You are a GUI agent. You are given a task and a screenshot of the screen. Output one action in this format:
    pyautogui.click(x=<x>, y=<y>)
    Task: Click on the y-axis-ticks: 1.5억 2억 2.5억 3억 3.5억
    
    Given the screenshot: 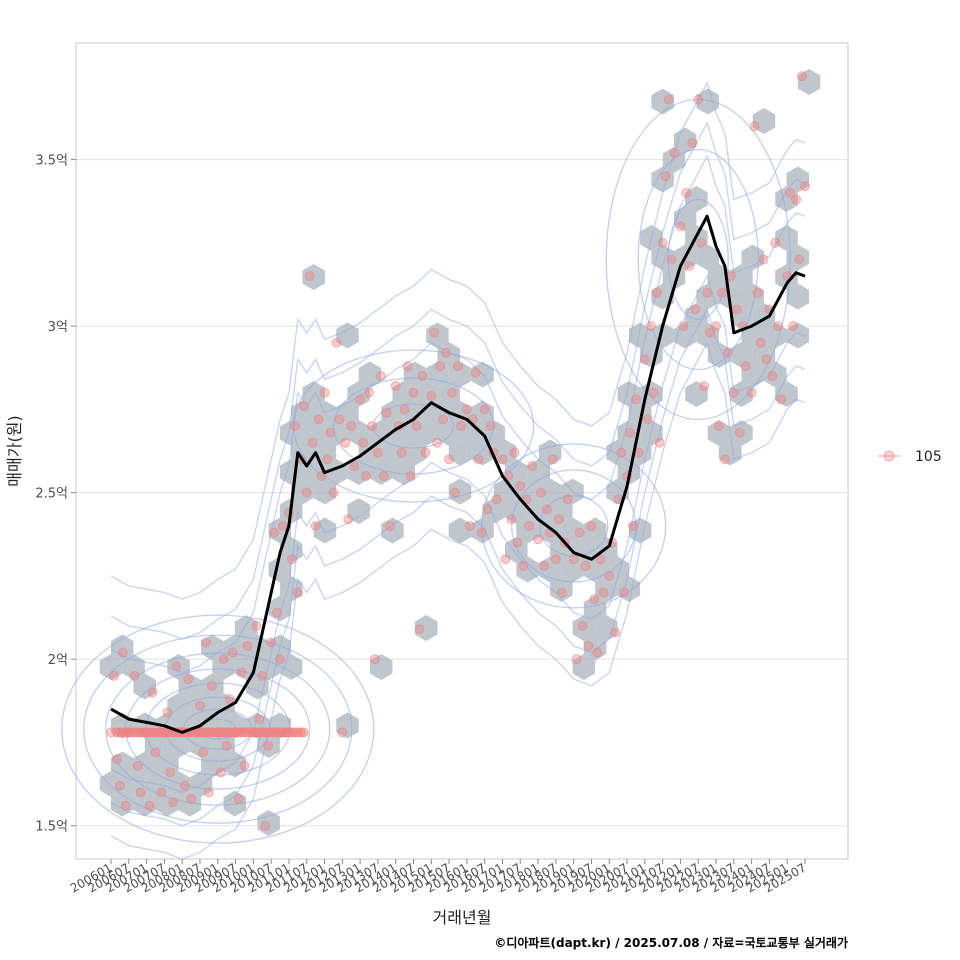 What is the action you would take?
    pyautogui.click(x=55, y=494)
    